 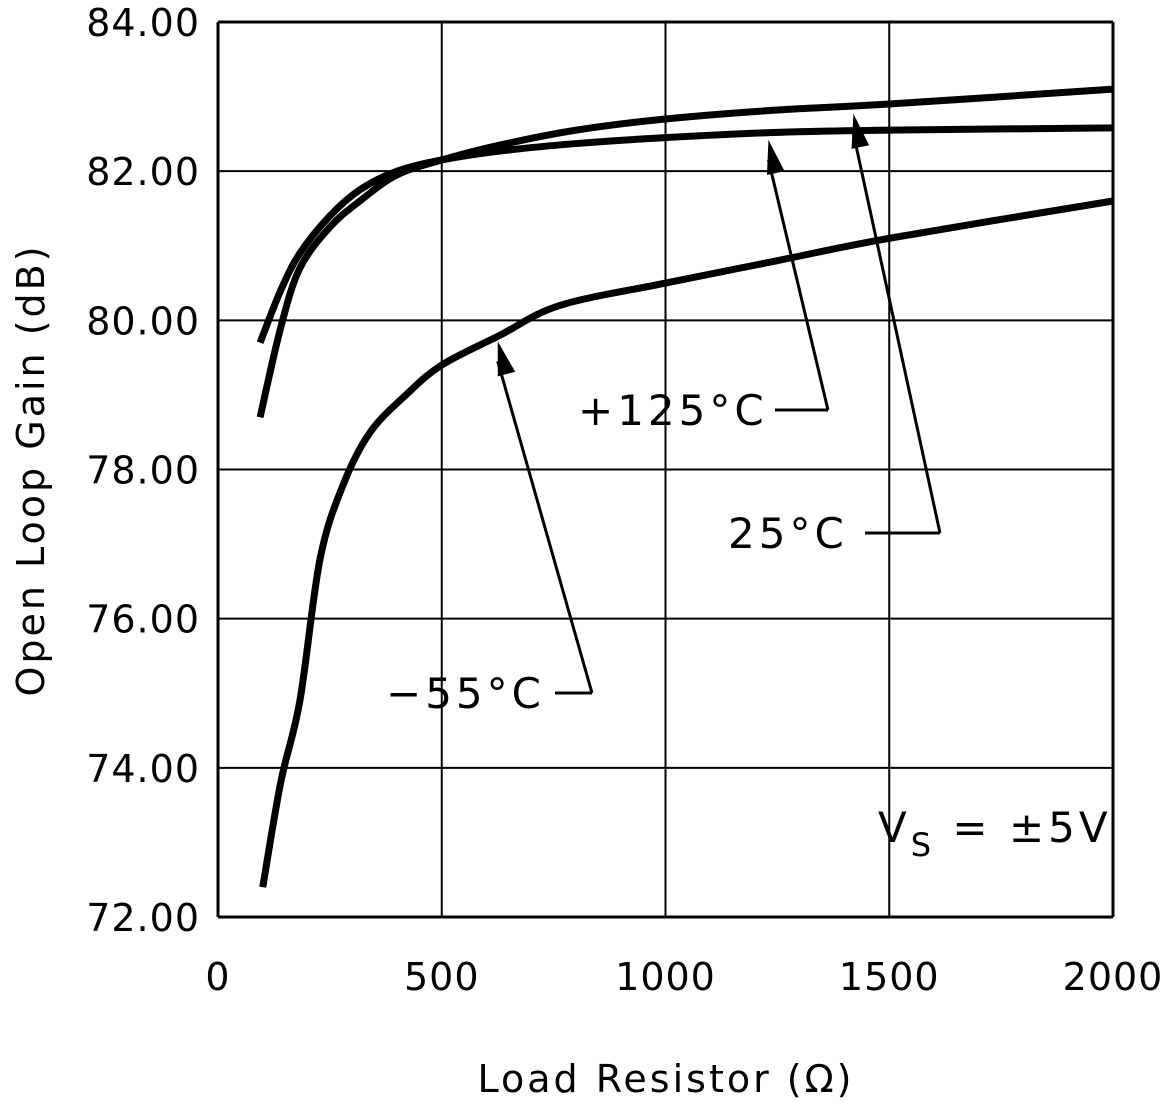 What do you see at coordinates (673, 410) in the screenshot?
I see `annotation-label: +125°C` at bounding box center [673, 410].